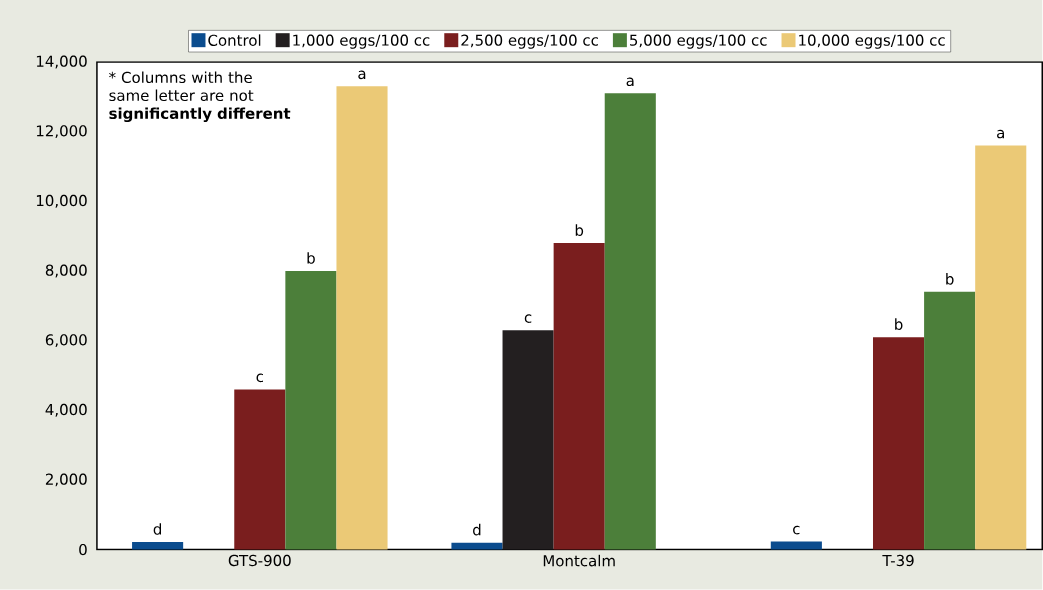 Image resolution: width=1043 pixels, height=590 pixels. Describe the element at coordinates (66, 271) in the screenshot. I see `y-tick-label: 8,000` at that location.